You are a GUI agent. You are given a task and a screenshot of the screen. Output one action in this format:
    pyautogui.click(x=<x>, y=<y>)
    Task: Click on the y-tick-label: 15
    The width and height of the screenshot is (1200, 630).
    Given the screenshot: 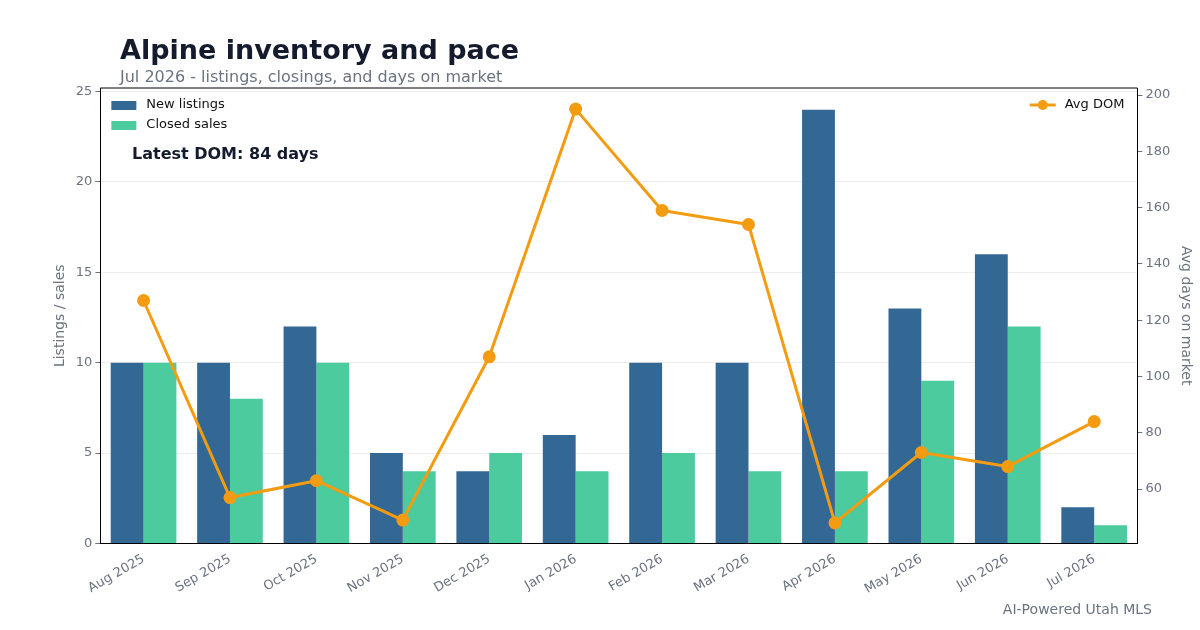 What is the action you would take?
    pyautogui.click(x=84, y=271)
    